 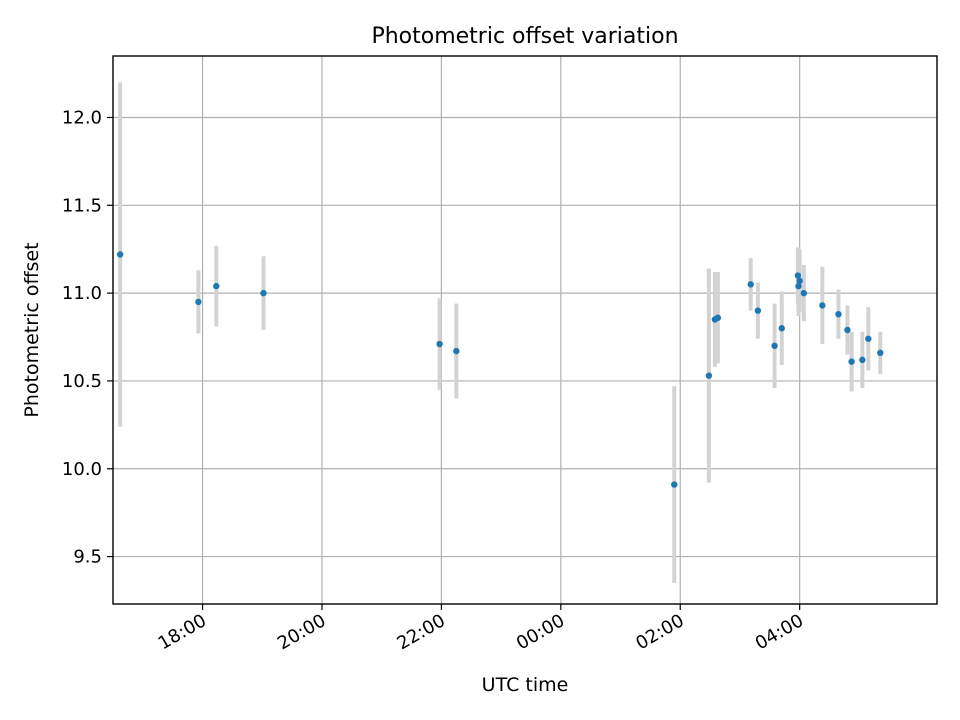 What do you see at coordinates (82, 293) in the screenshot?
I see `y-tick-label: 11.0` at bounding box center [82, 293].